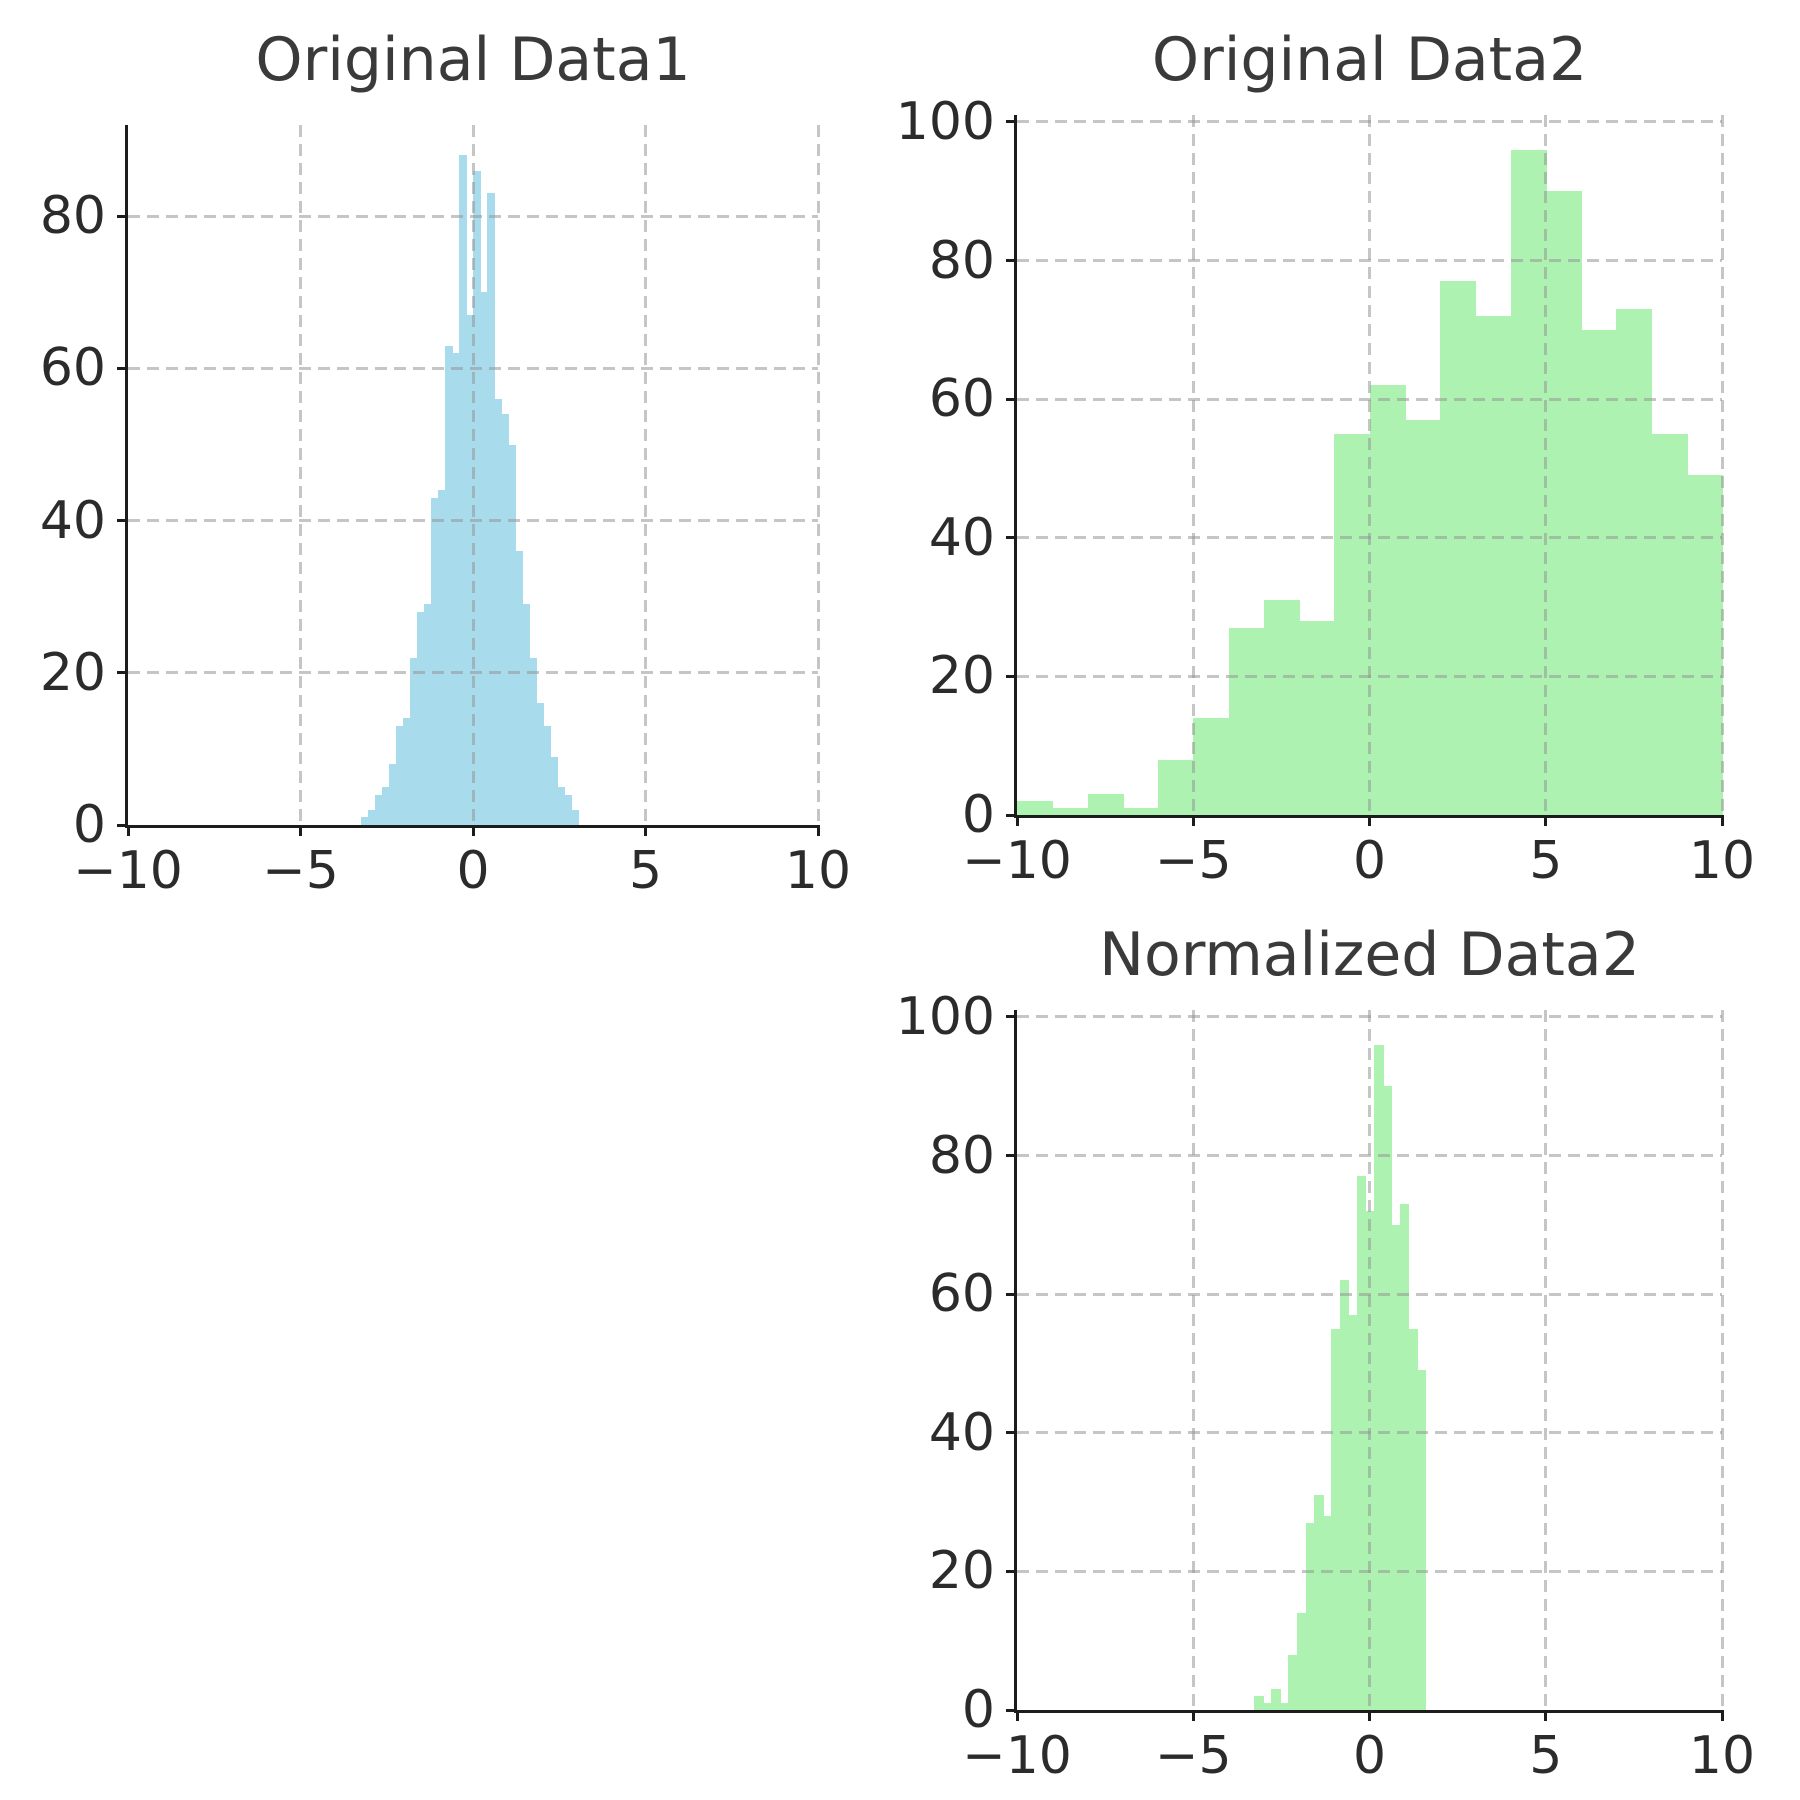 The width and height of the screenshot is (1800, 1800). What do you see at coordinates (1369, 60) in the screenshot?
I see `plot-title-original-data2: Original Data2` at bounding box center [1369, 60].